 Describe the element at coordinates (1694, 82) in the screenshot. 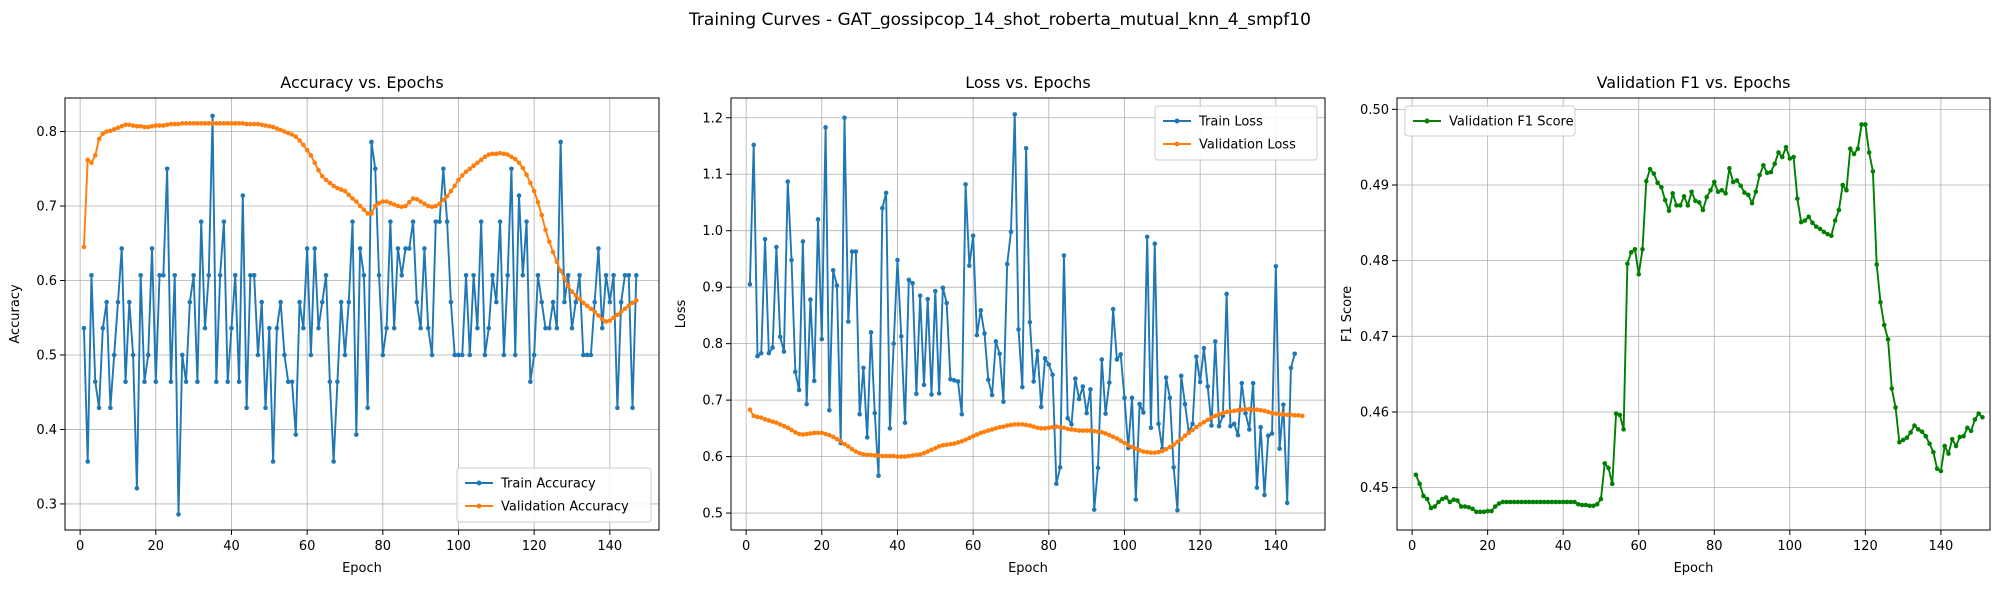

I see `chart-title: Validation F1 vs. Epochs` at that location.